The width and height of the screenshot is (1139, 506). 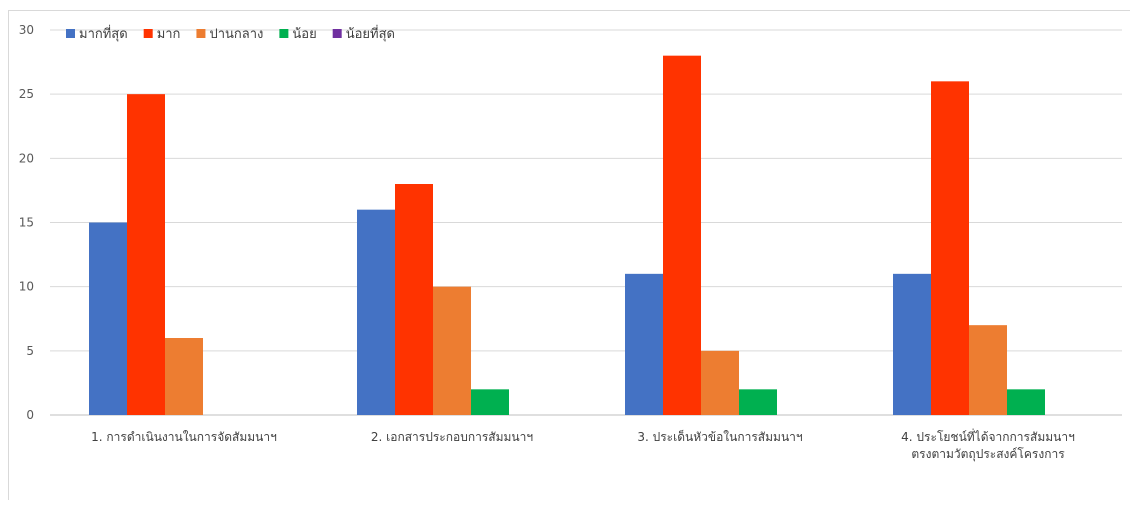 What do you see at coordinates (26, 223) in the screenshot?
I see `y-tick-label: 15` at bounding box center [26, 223].